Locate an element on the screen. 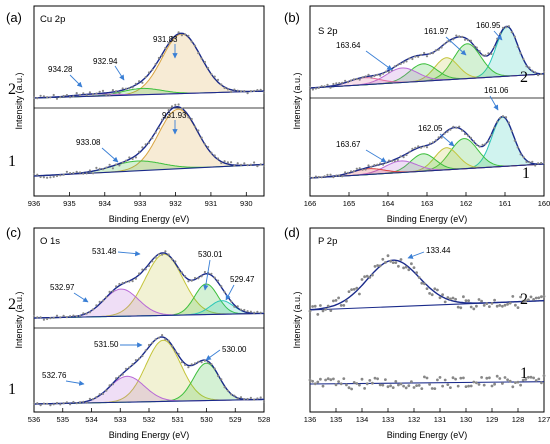  annot-c-531.48: 531.48 is located at coordinates (104, 251).